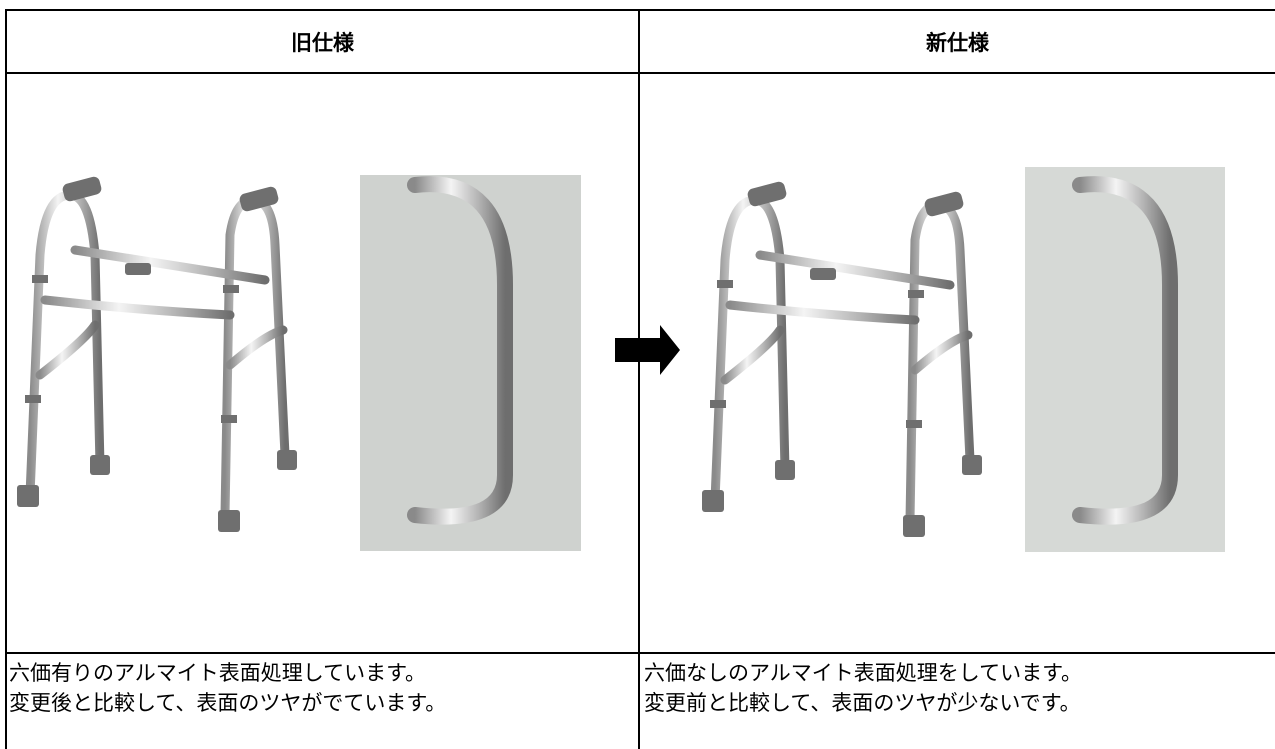 Image resolution: width=1275 pixels, height=749 pixels. I want to click on description-line: 六価なしのアルマイト表面処理をしています。, so click(863, 673).